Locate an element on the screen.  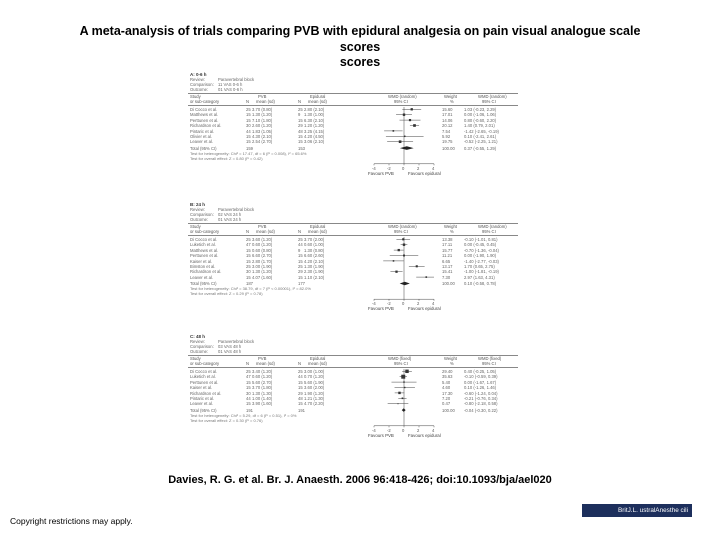
epidural-mean-sd: 4.70 (2.20) is located at coordinates (314, 404).